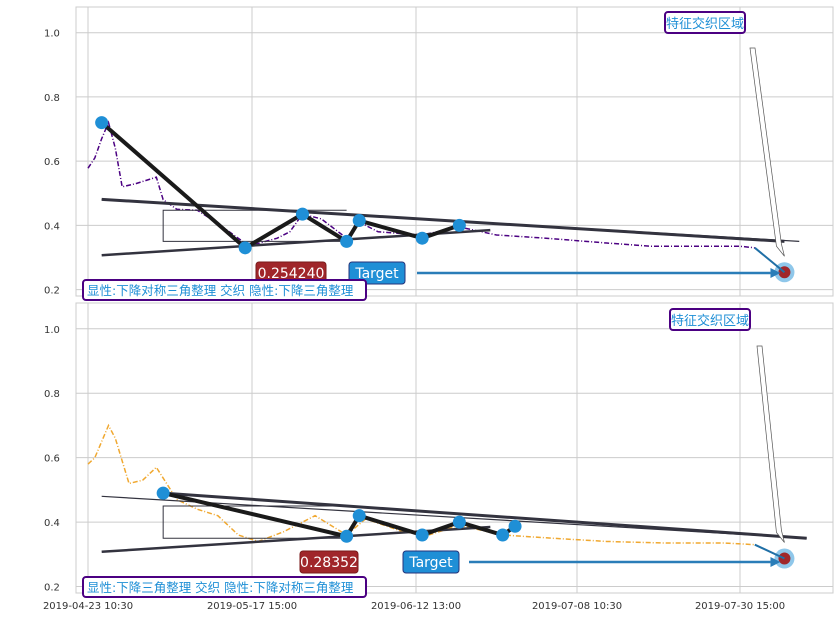 The image size is (839, 617). Describe the element at coordinates (577, 606) in the screenshot. I see `x-tick-label: 2019-07-08 10:30` at that location.